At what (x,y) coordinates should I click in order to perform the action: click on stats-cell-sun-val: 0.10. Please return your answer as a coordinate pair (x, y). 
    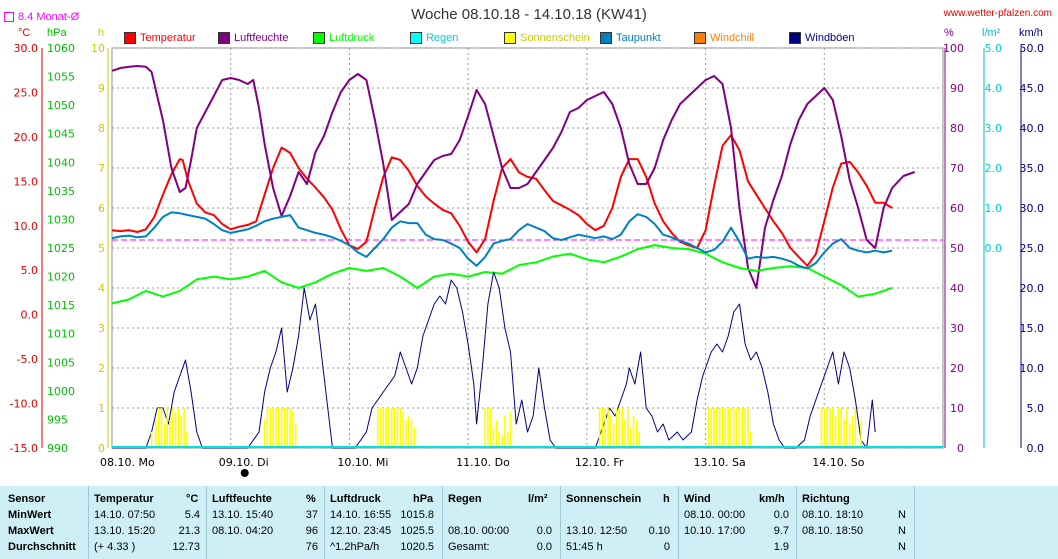
    Looking at the image, I should click on (659, 531).